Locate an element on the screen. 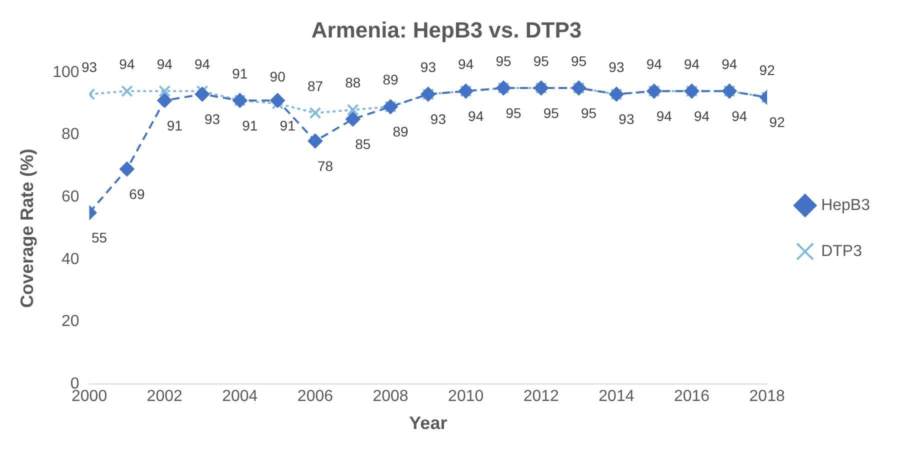 The height and width of the screenshot is (452, 908). y-tick-label: 100 is located at coordinates (66, 72).